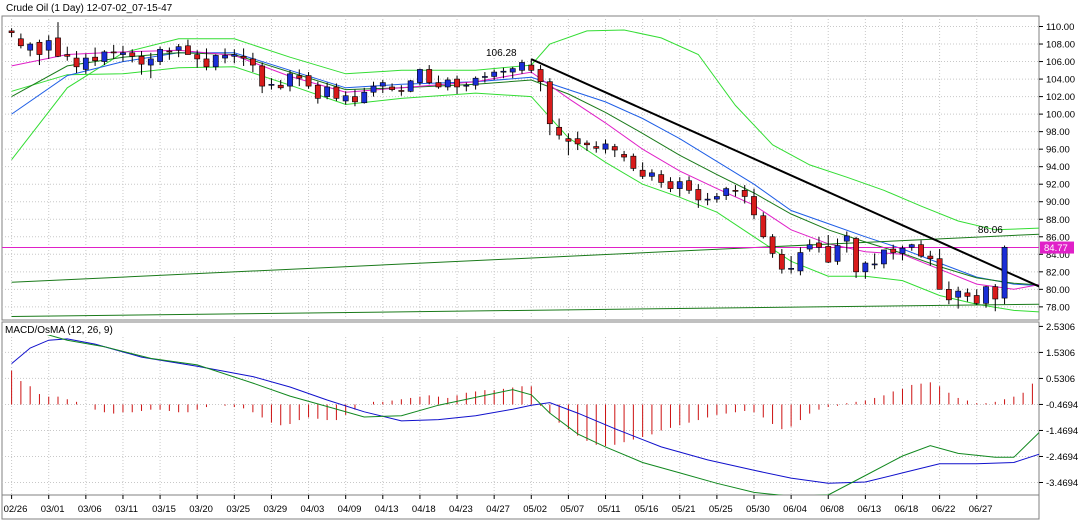 The image size is (1088, 522). Describe the element at coordinates (1060, 353) in the screenshot. I see `macd-tick-label: 1.5306` at that location.